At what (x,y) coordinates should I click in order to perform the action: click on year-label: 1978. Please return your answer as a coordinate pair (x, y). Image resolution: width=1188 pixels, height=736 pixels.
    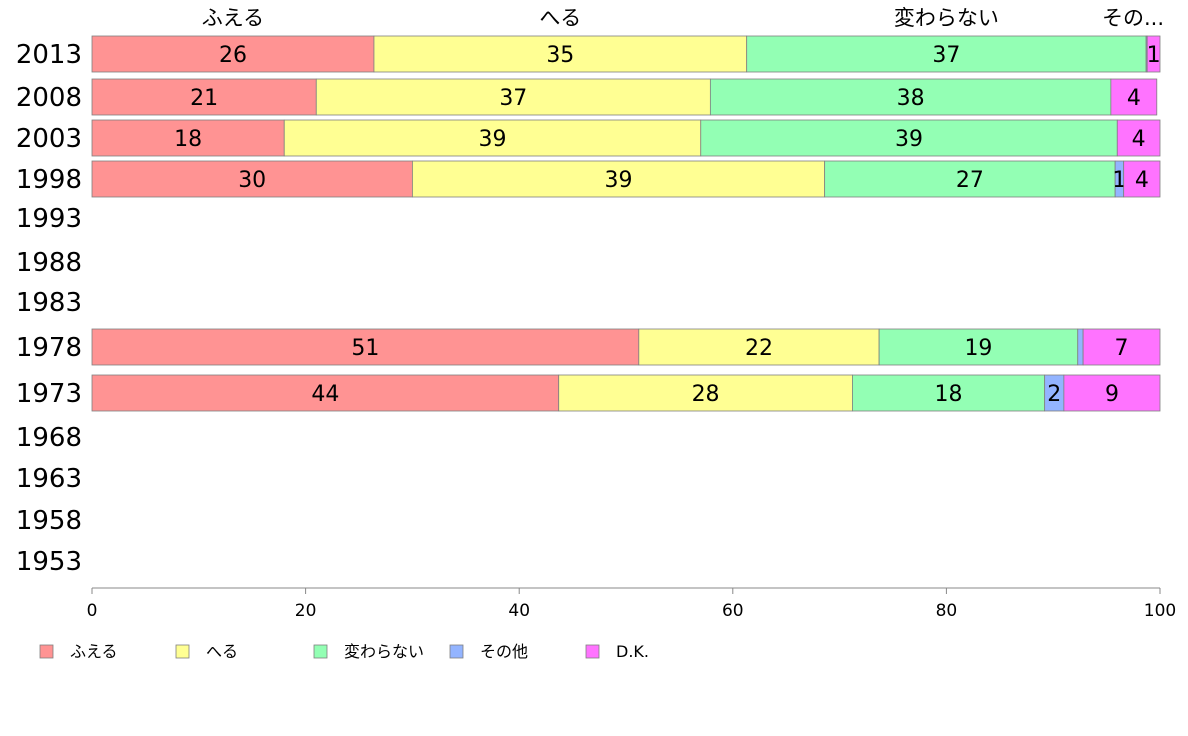
    Looking at the image, I should click on (49, 348).